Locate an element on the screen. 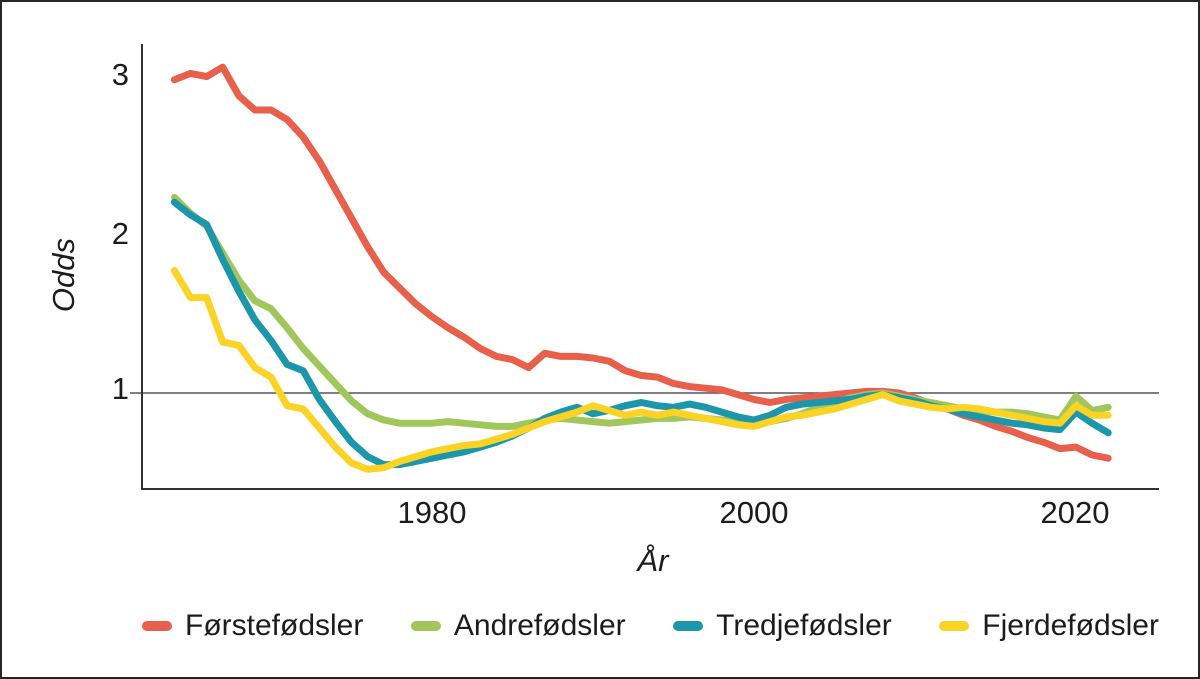 The image size is (1200, 679). legend-swatch-andrefodsler is located at coordinates (425, 626).